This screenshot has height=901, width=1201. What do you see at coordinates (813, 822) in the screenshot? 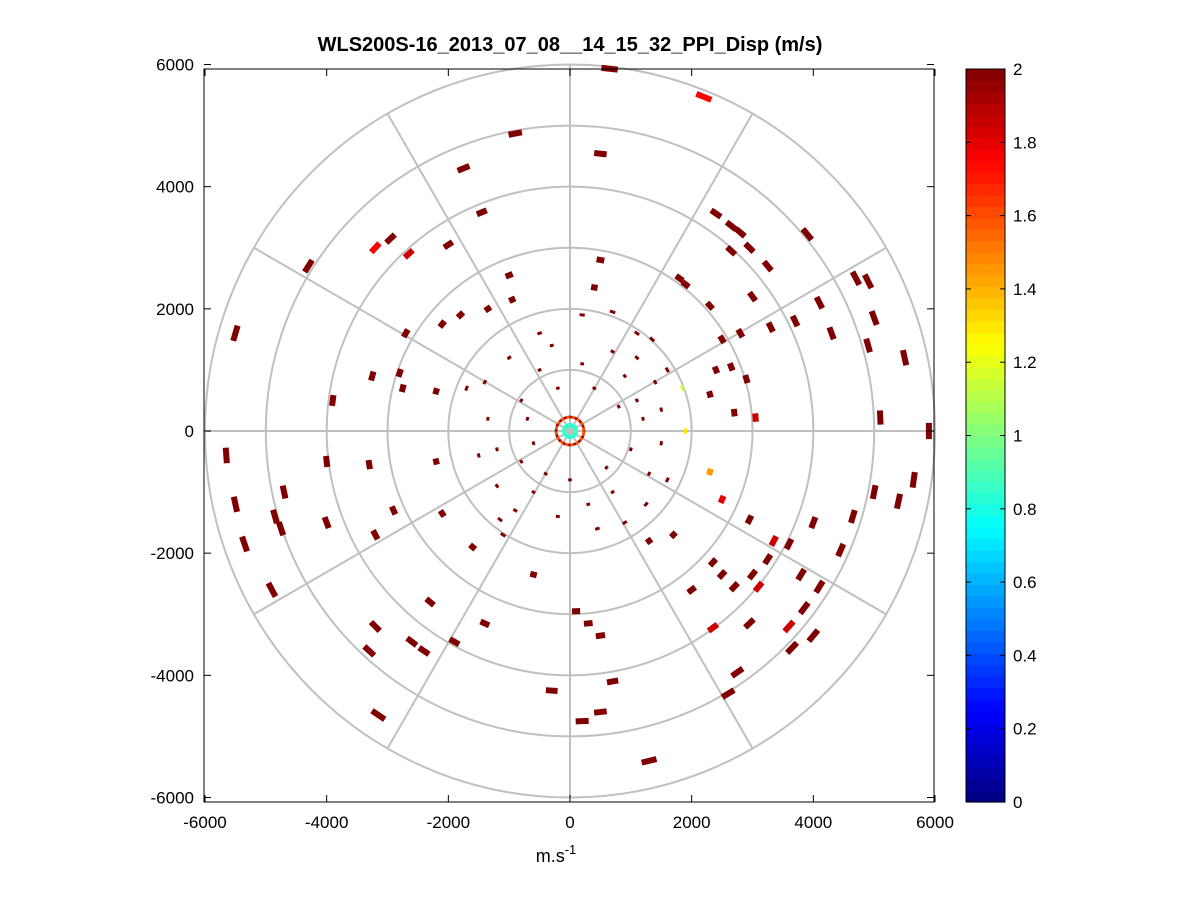
I see `x-tick-label-5: 4000` at bounding box center [813, 822].